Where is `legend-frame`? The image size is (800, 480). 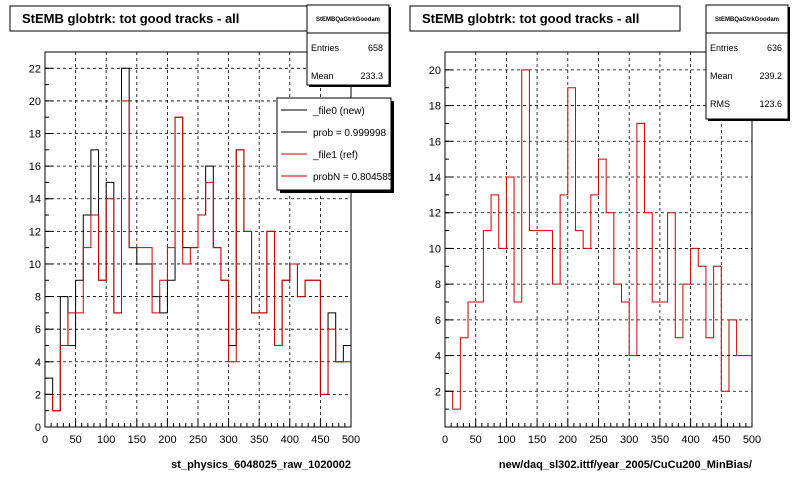
legend-frame is located at coordinates (334, 144).